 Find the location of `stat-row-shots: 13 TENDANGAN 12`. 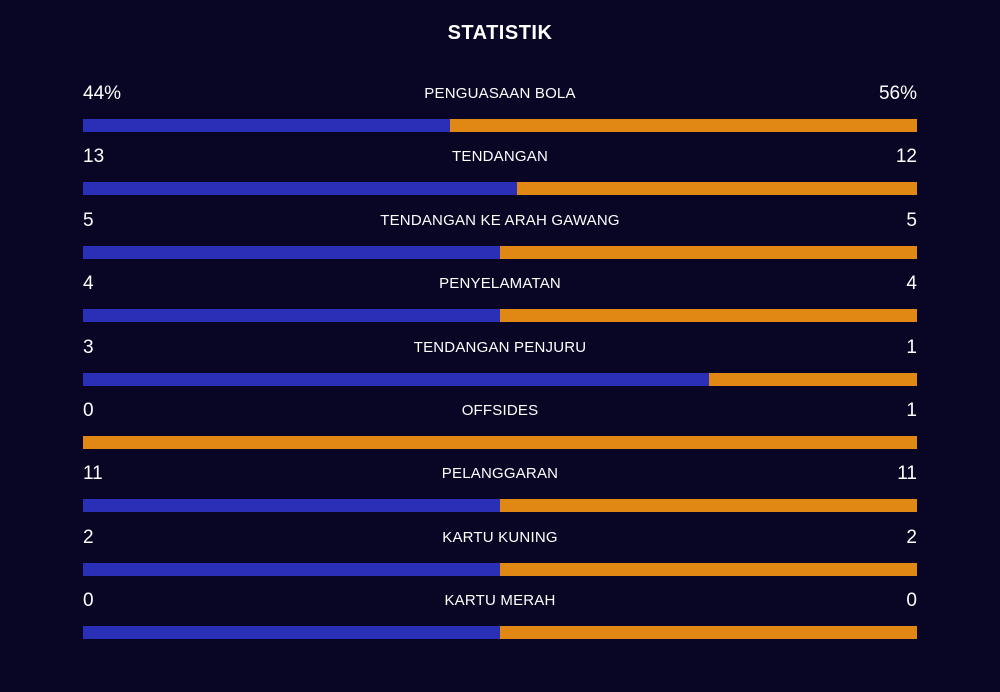

stat-row-shots: 13 TENDANGAN 12 is located at coordinates (500, 174).